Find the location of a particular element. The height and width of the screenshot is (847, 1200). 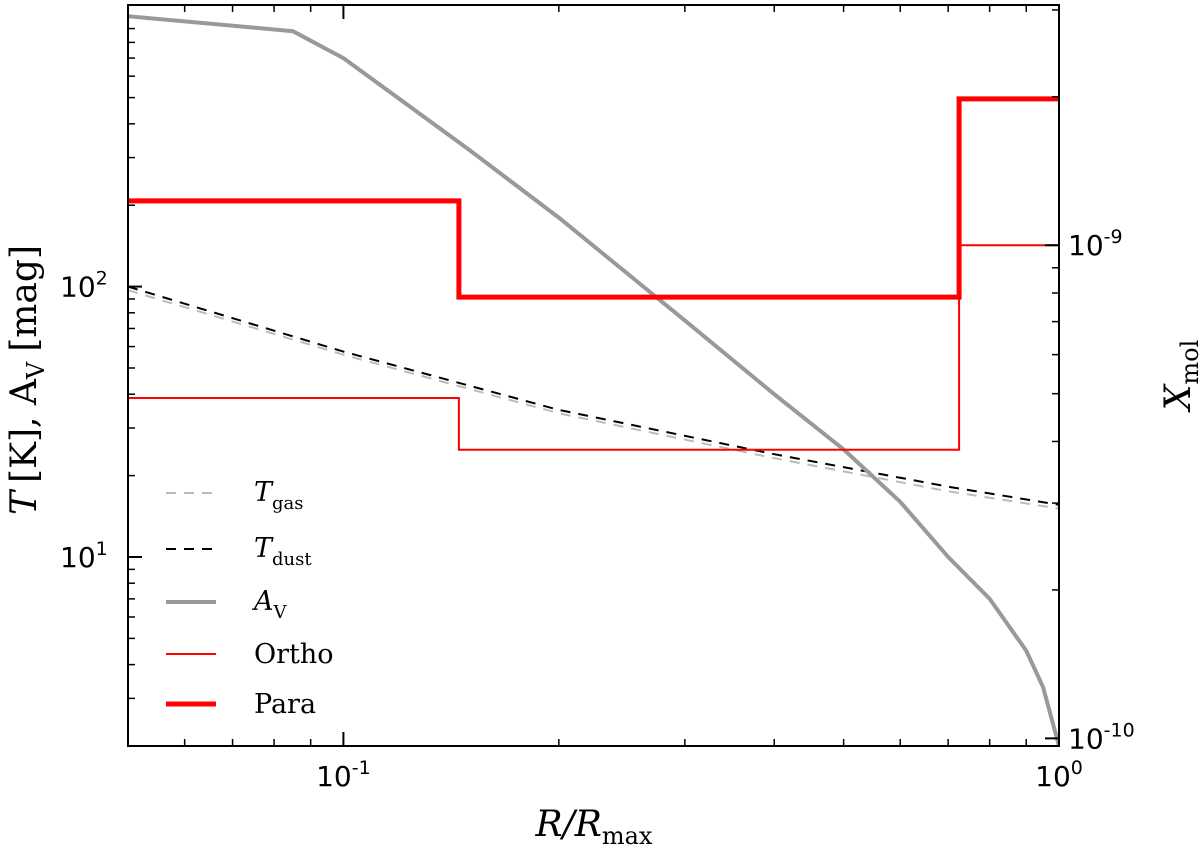

y2-tick-label-exp: -9 is located at coordinates (1113, 237).